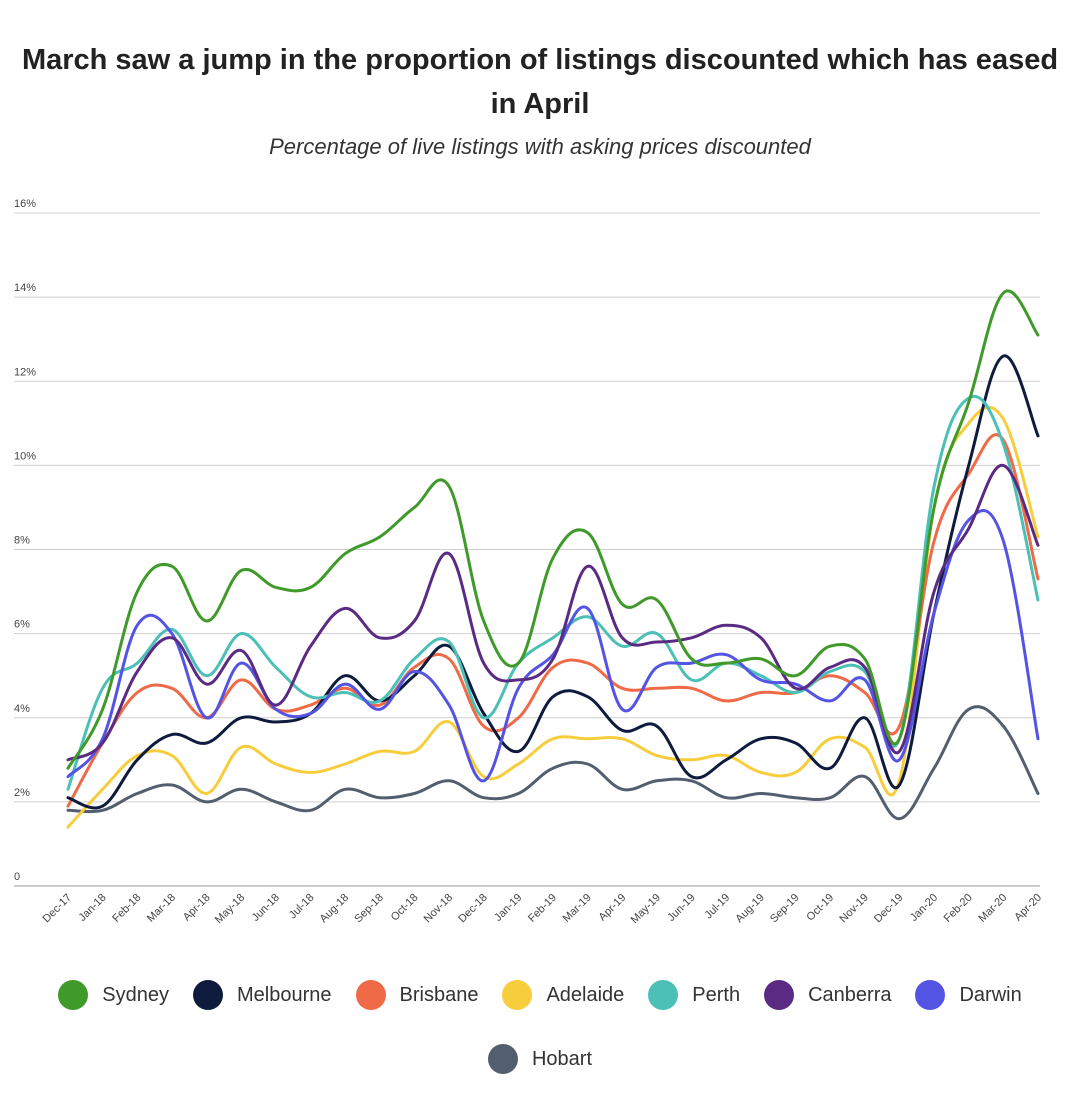 The width and height of the screenshot is (1080, 1100). I want to click on x-tick-label: Jun-19, so click(681, 908).